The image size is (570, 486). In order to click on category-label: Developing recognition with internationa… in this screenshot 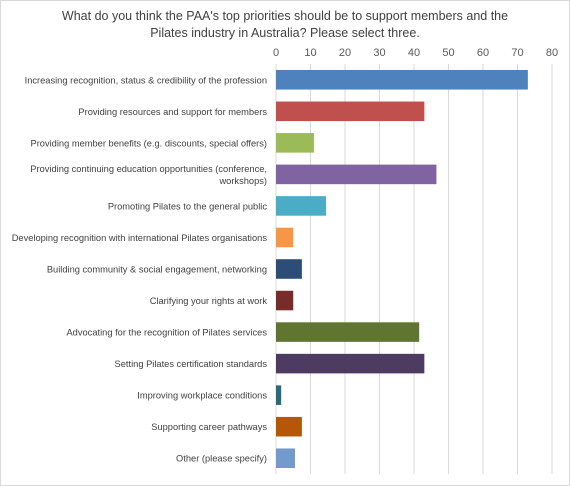, I will do `click(140, 238)`.